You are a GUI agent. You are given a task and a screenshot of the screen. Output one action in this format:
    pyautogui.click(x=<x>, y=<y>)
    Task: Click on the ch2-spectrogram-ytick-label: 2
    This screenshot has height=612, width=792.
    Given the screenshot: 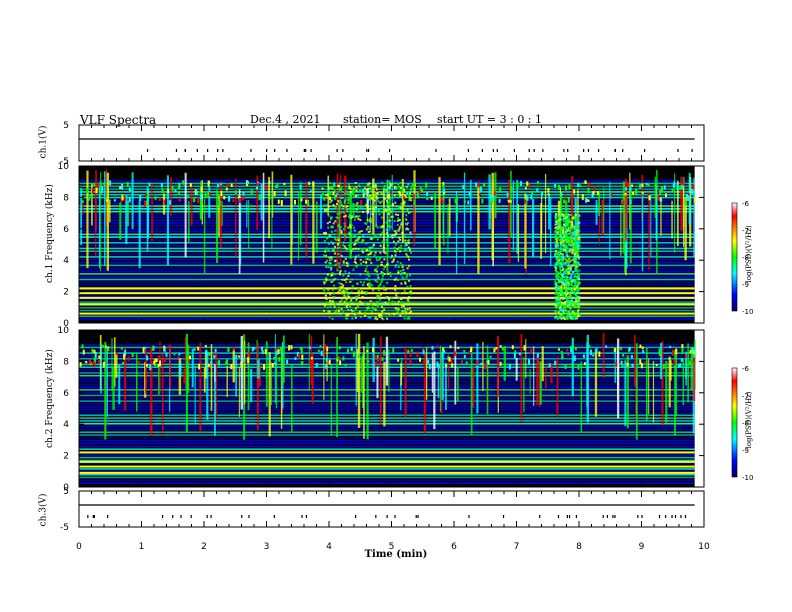 What is the action you would take?
    pyautogui.click(x=66, y=457)
    